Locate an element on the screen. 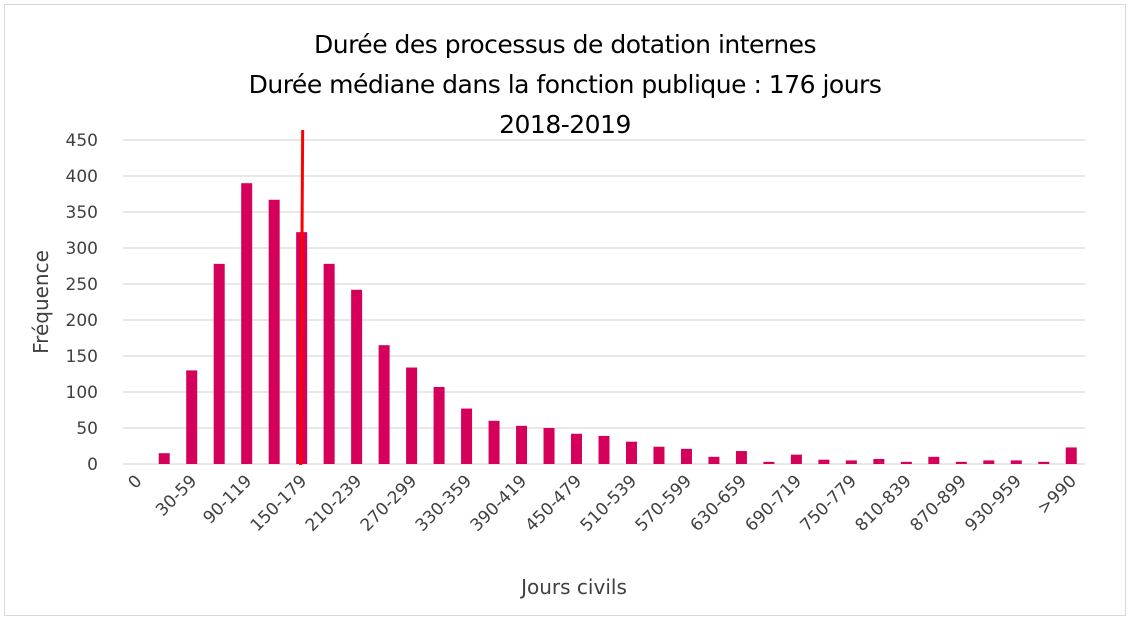  x-tick-label: 30-59 is located at coordinates (176, 495).